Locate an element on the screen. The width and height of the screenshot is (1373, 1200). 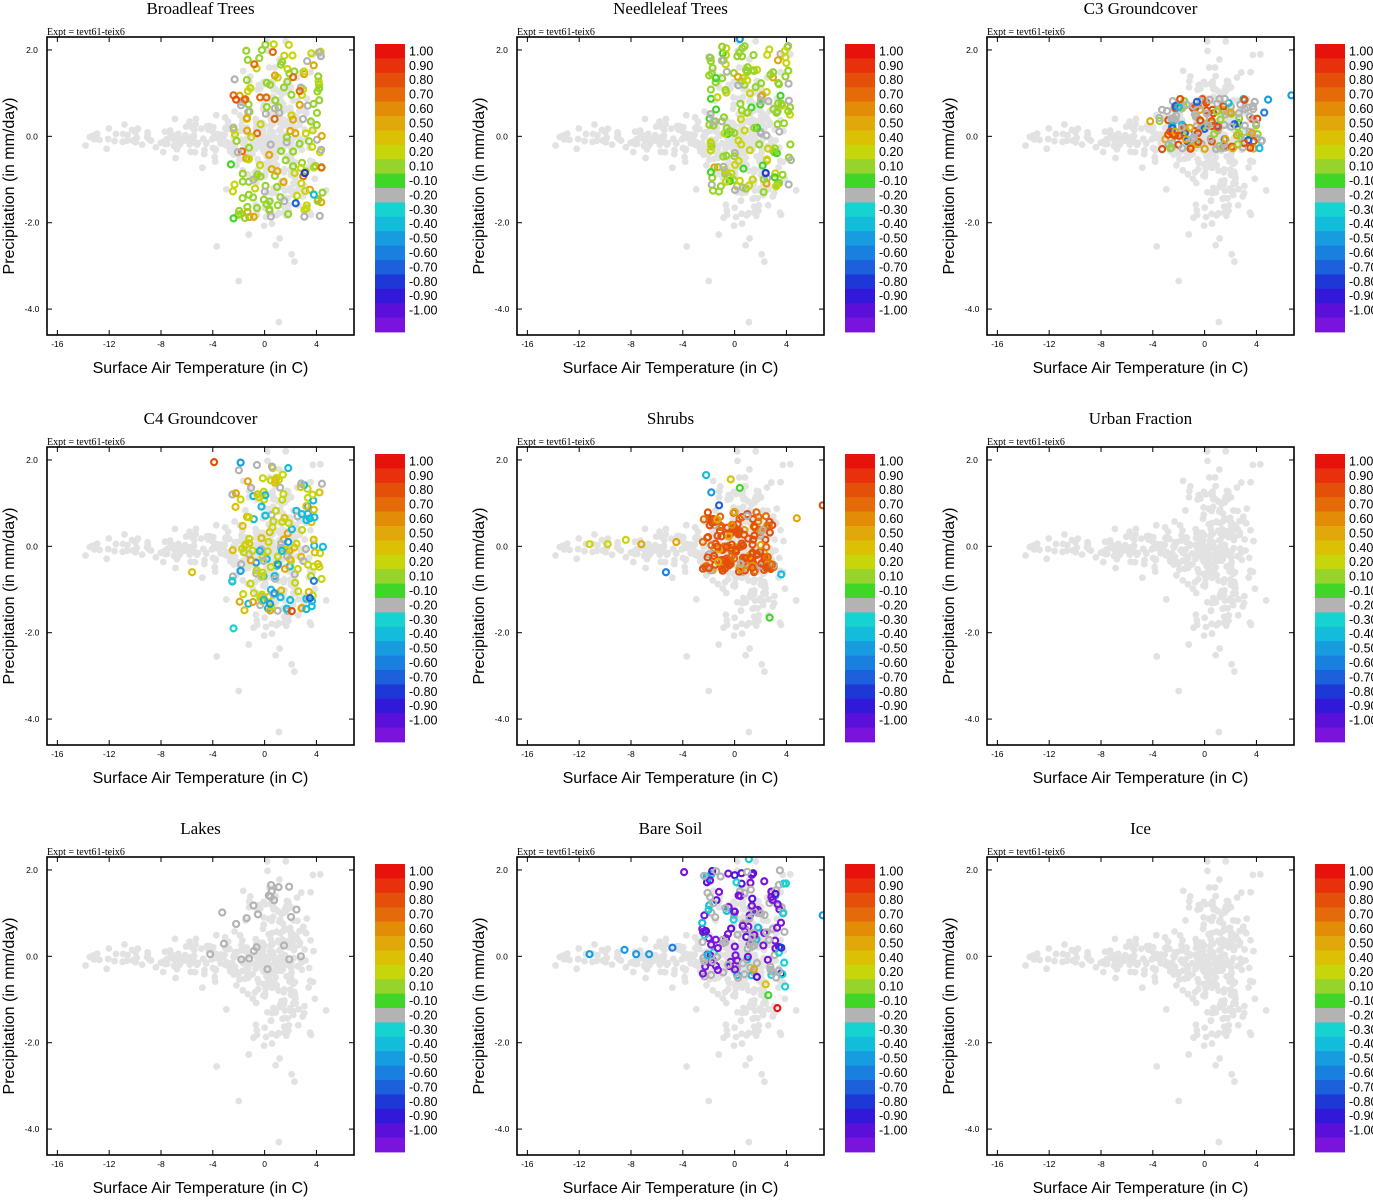
plot-frame is located at coordinates (200, 186).